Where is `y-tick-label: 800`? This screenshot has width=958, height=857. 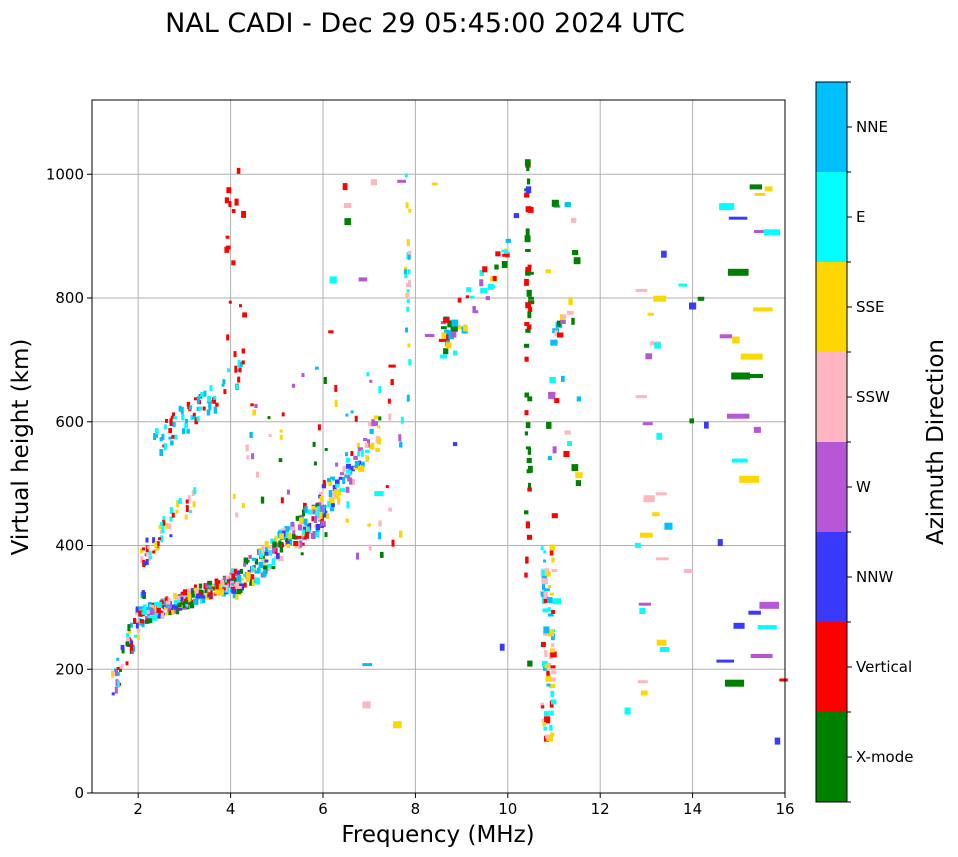
y-tick-label: 800 is located at coordinates (69, 298).